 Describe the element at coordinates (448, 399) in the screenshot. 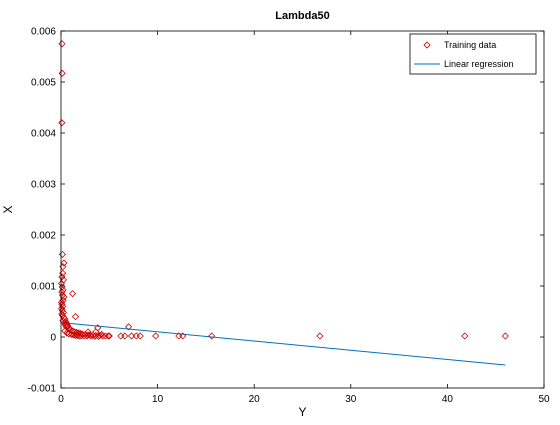

I see `x-tick-label: 40` at that location.